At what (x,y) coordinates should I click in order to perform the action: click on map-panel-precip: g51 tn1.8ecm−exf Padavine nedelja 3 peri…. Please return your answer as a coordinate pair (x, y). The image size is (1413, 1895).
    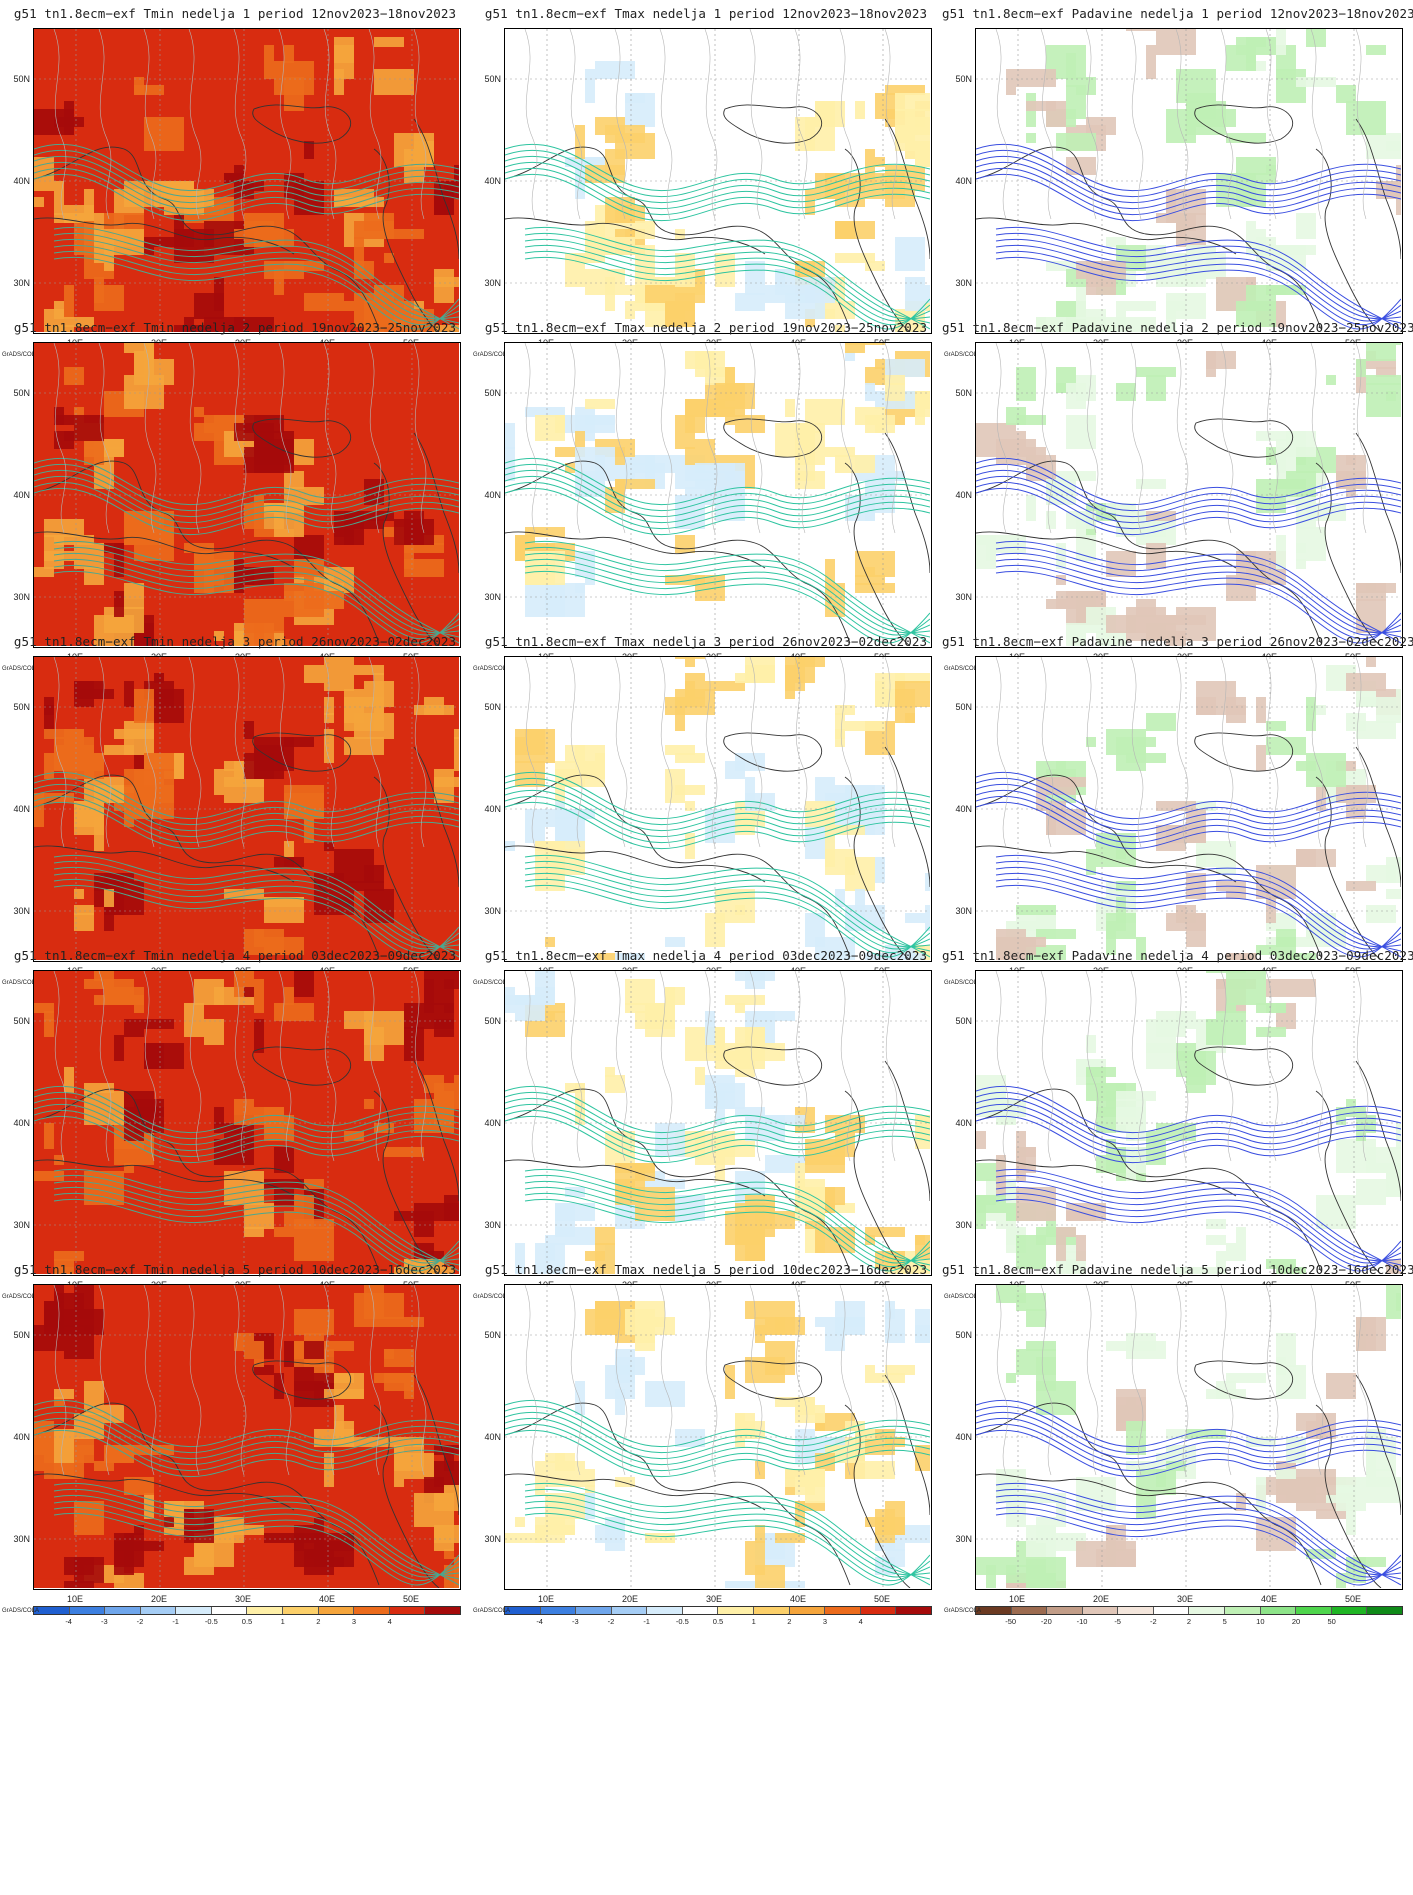
    Looking at the image, I should click on (1177, 817).